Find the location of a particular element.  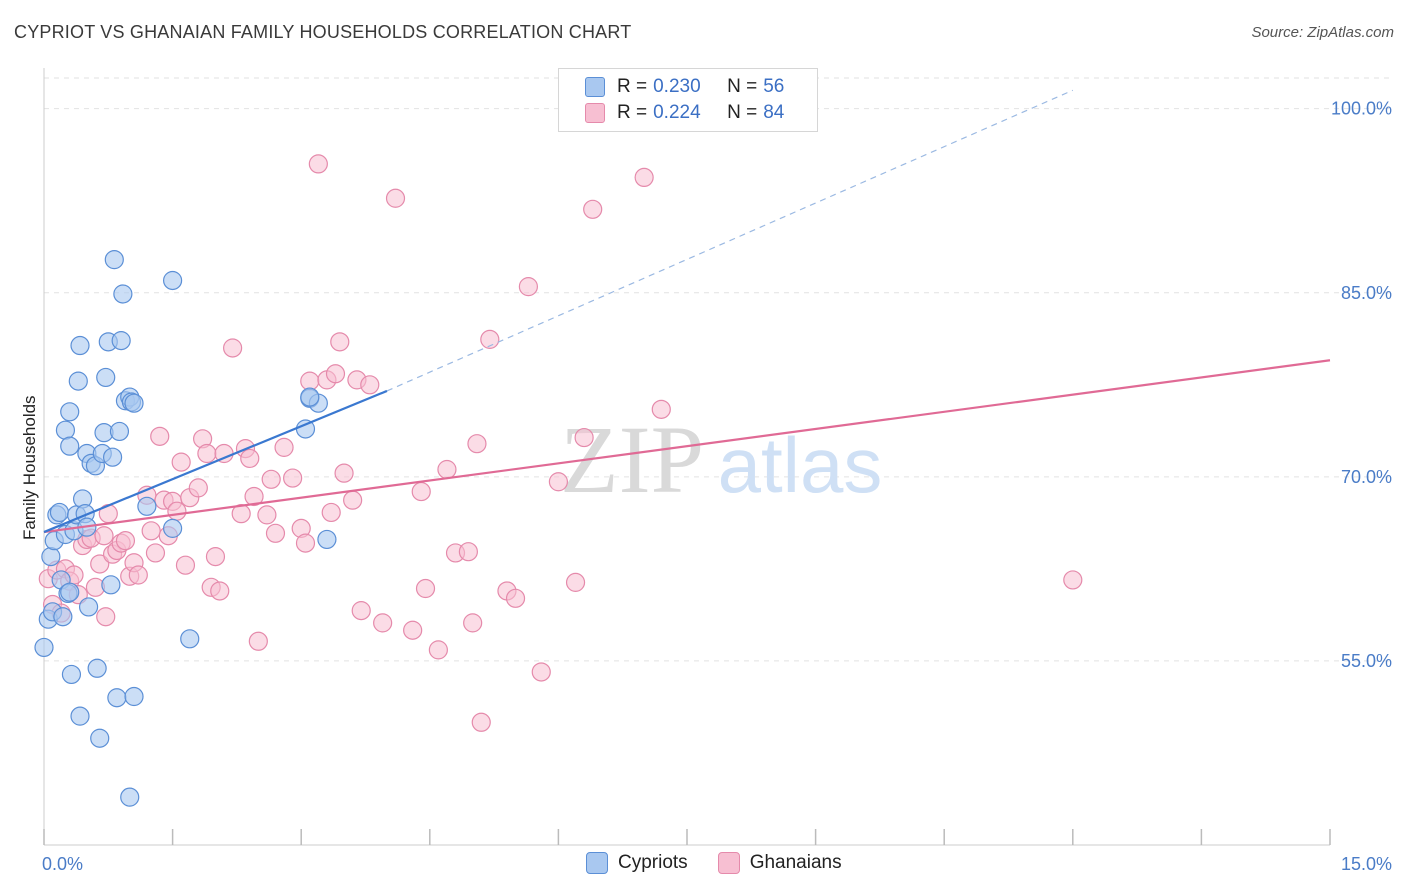

series-legend: Cypriots Ghanaians is located at coordinates (729, 863).